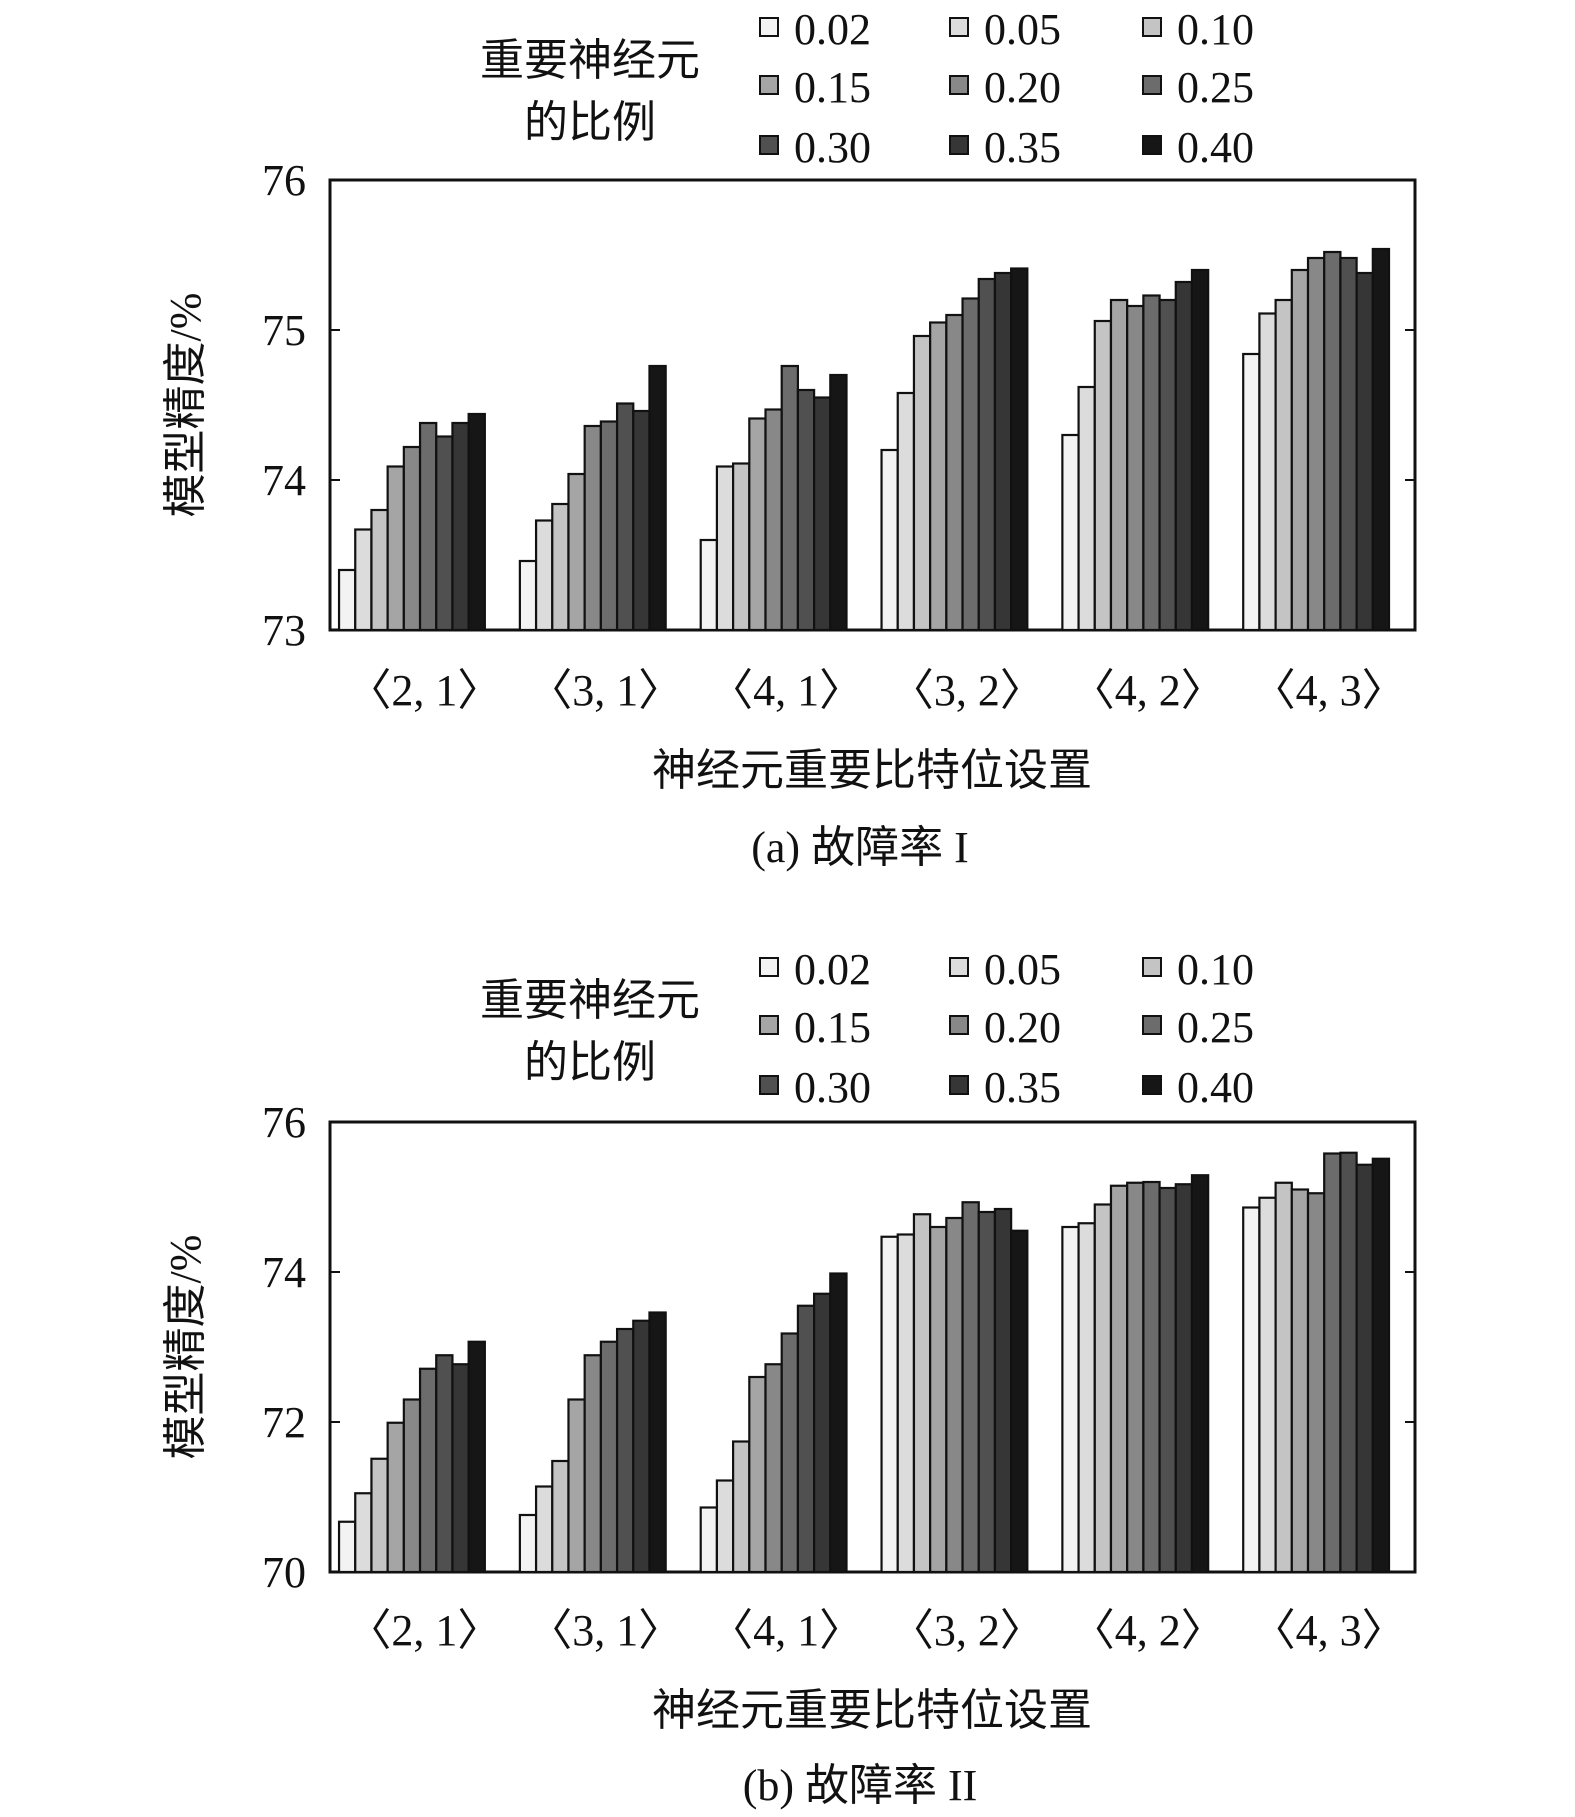 Image resolution: width=1575 pixels, height=1817 pixels. Describe the element at coordinates (379, 570) in the screenshot. I see `bar-0-0.10` at that location.